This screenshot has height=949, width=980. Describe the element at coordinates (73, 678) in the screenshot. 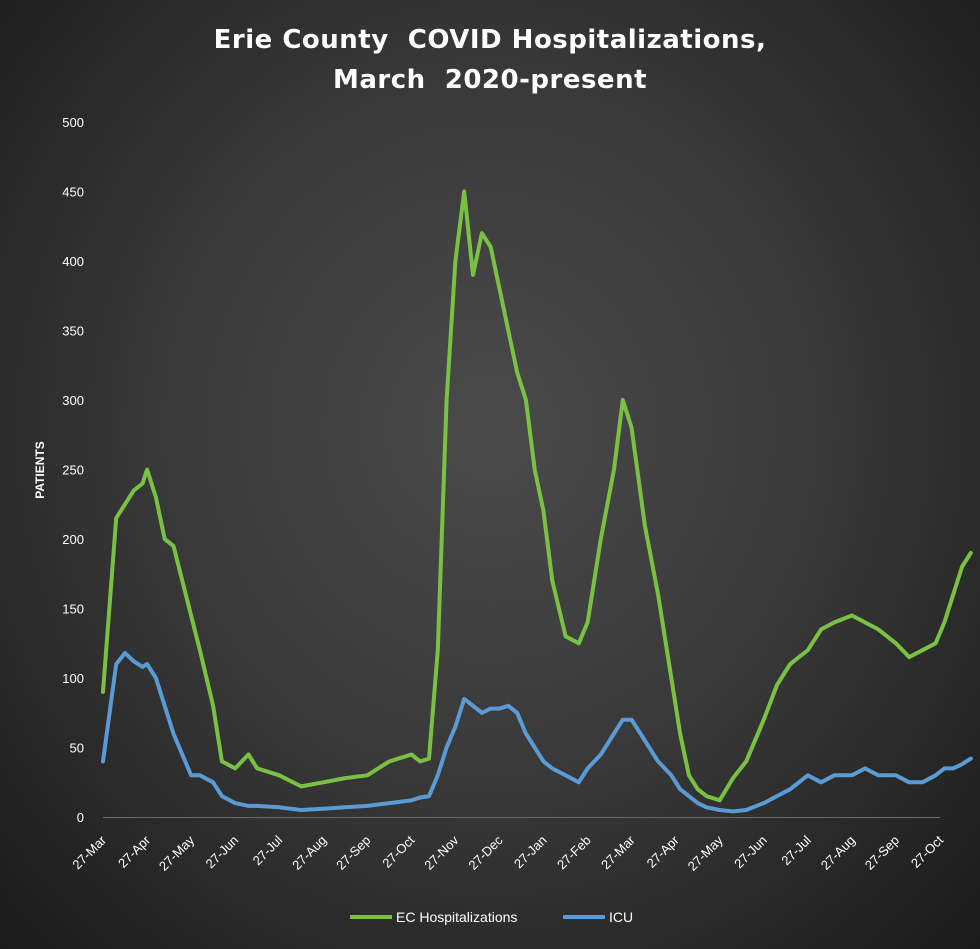

I see `y-tick-label: 100` at that location.